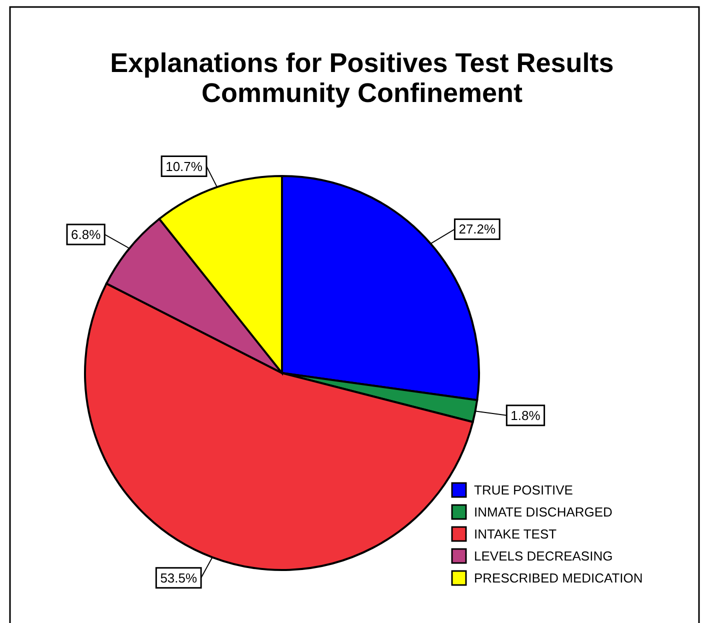  What do you see at coordinates (86, 234) in the screenshot?
I see `data-label: 6.8%` at bounding box center [86, 234].